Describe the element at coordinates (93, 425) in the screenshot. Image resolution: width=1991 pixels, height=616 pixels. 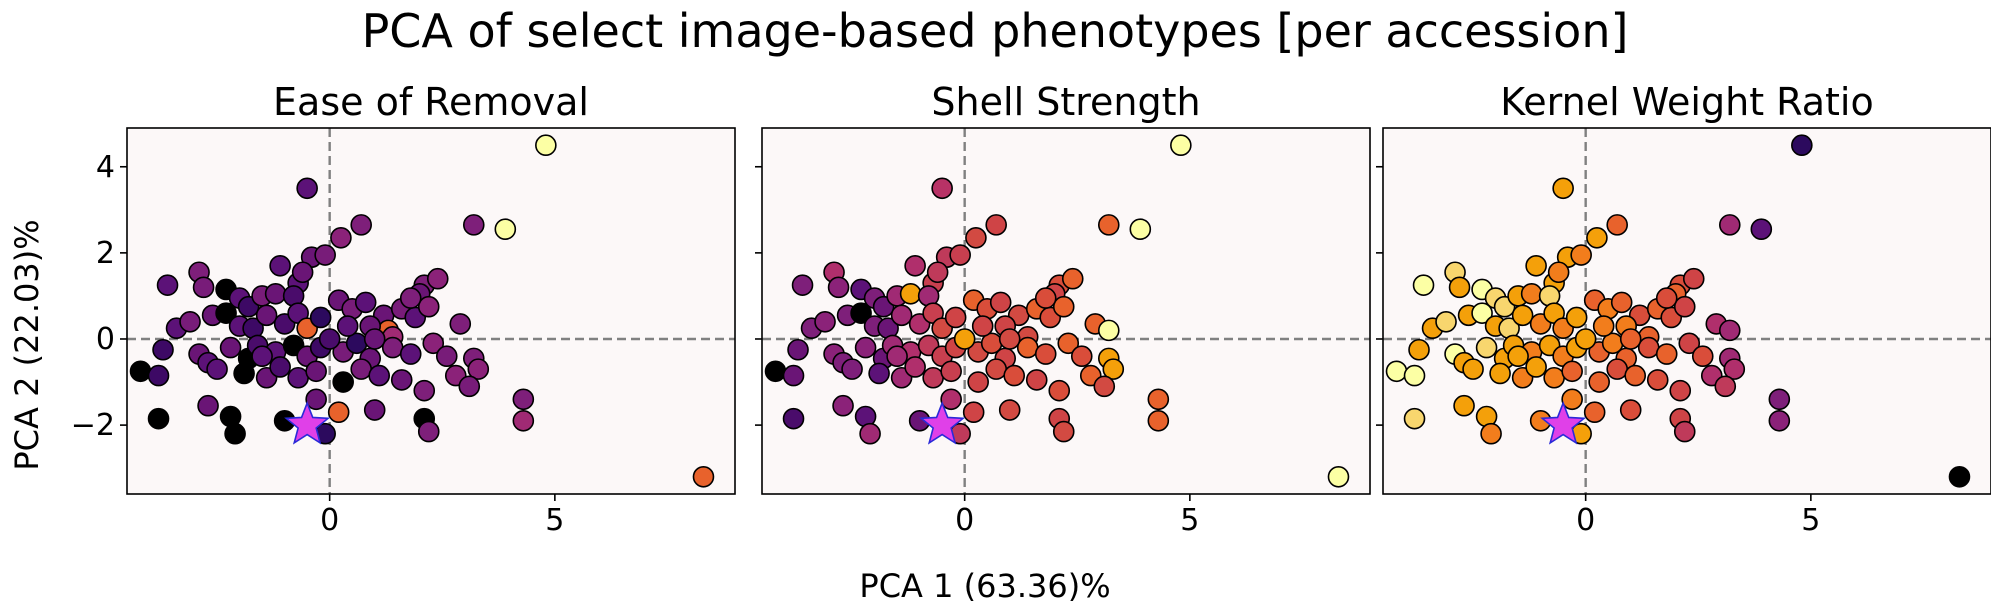
I see `y-tick-label: −2` at that location.